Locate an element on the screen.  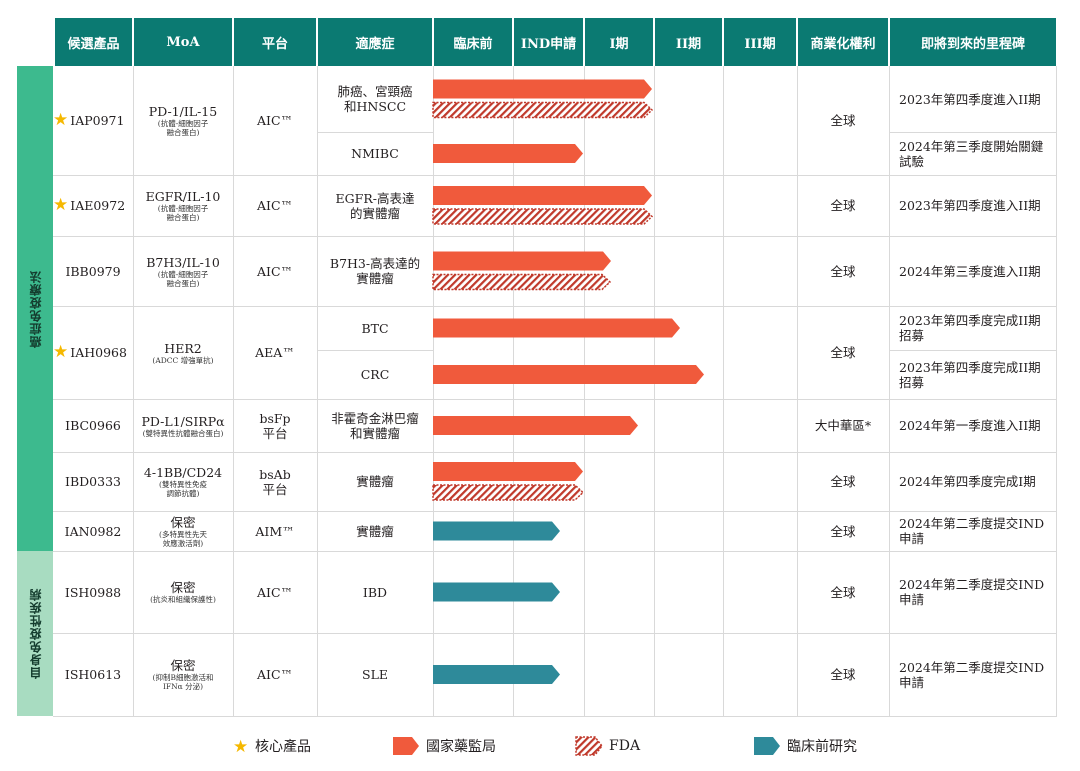
indication-cell: NMIBC is located at coordinates (375, 153).